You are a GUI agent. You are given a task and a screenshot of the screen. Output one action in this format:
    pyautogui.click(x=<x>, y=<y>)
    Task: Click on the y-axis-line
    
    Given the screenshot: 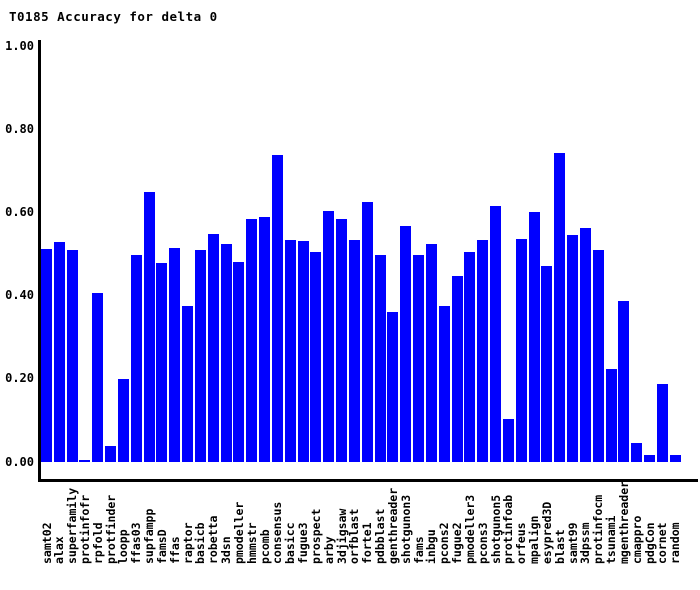 What is the action you would take?
    pyautogui.click(x=39, y=260)
    